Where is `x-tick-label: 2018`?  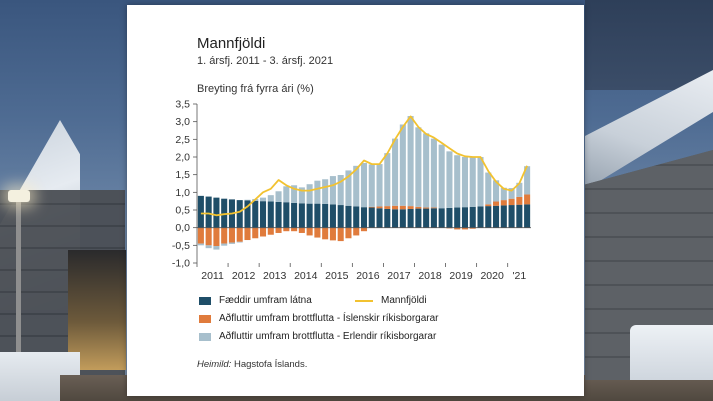
x-tick-label: 2018 is located at coordinates (430, 276).